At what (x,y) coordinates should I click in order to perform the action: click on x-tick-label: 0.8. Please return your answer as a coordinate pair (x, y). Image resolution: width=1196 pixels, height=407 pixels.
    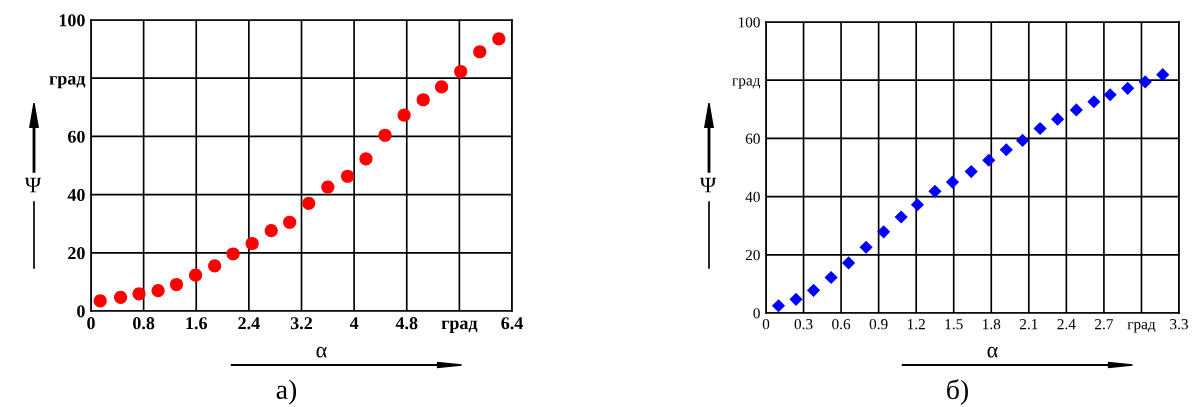
    Looking at the image, I should click on (144, 323).